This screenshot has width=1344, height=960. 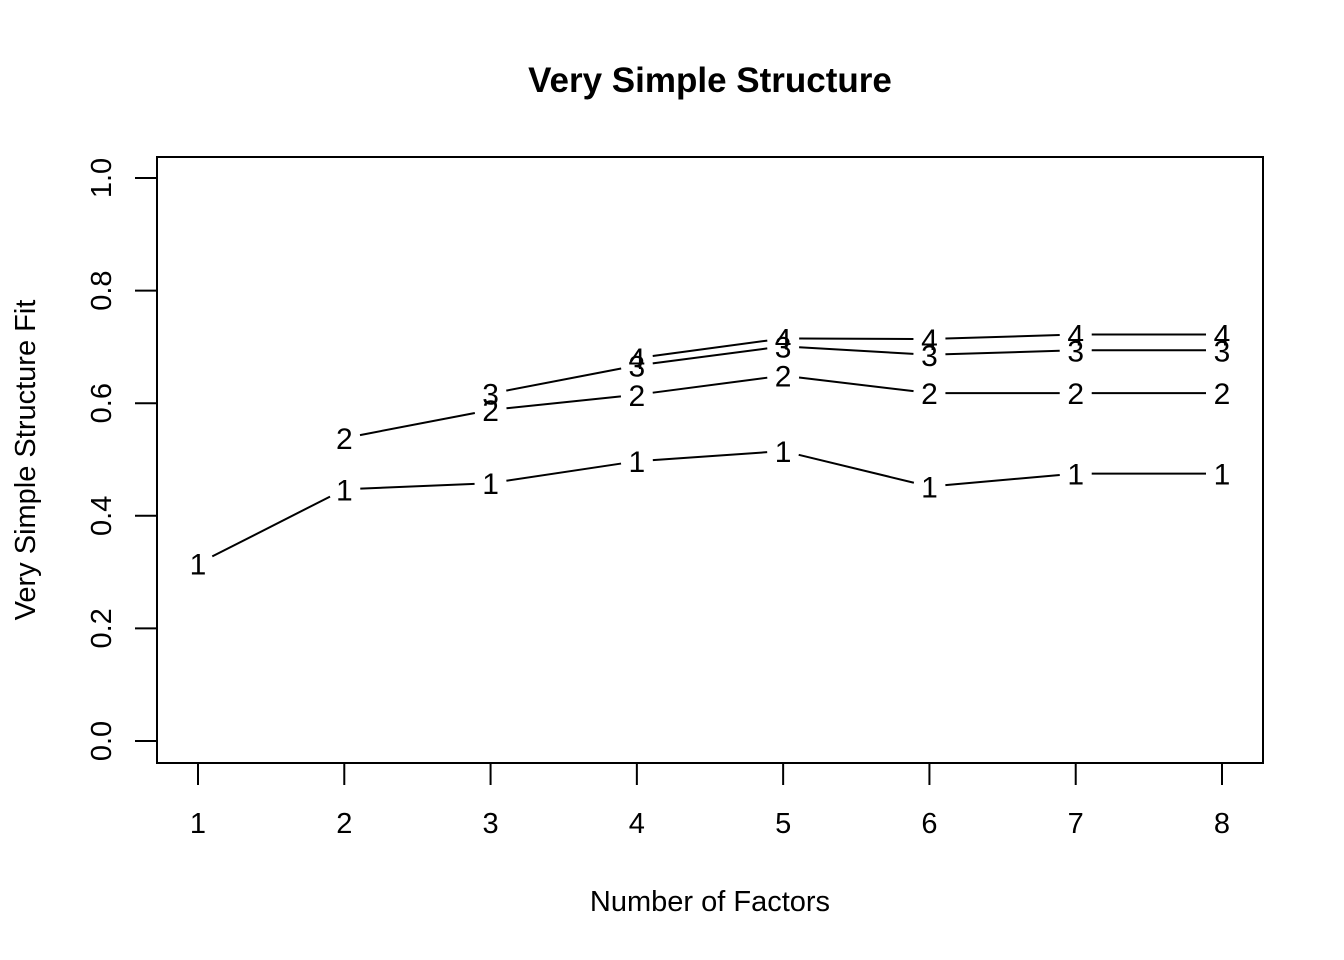 What do you see at coordinates (710, 80) in the screenshot?
I see `chart-title: Very Simple Structure` at bounding box center [710, 80].